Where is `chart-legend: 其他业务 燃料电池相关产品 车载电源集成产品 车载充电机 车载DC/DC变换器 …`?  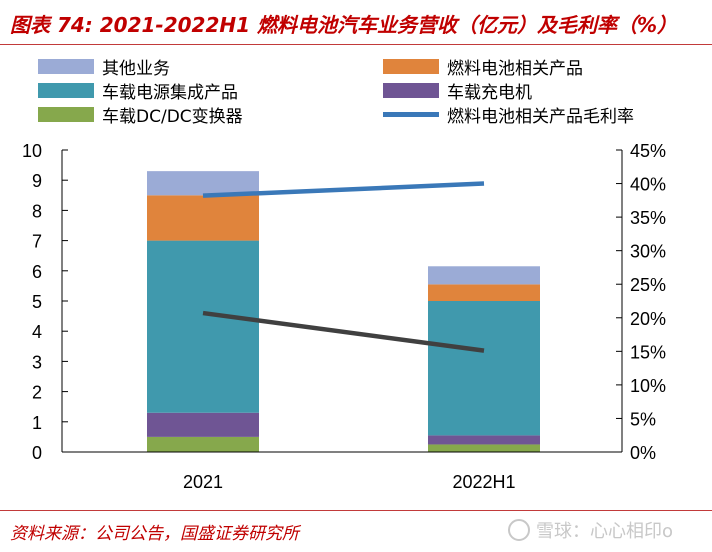 chart-legend: 其他业务 燃料电池相关产品 车载电源集成产品 车载充电机 车载DC/DC变换器 … is located at coordinates (356, 92).